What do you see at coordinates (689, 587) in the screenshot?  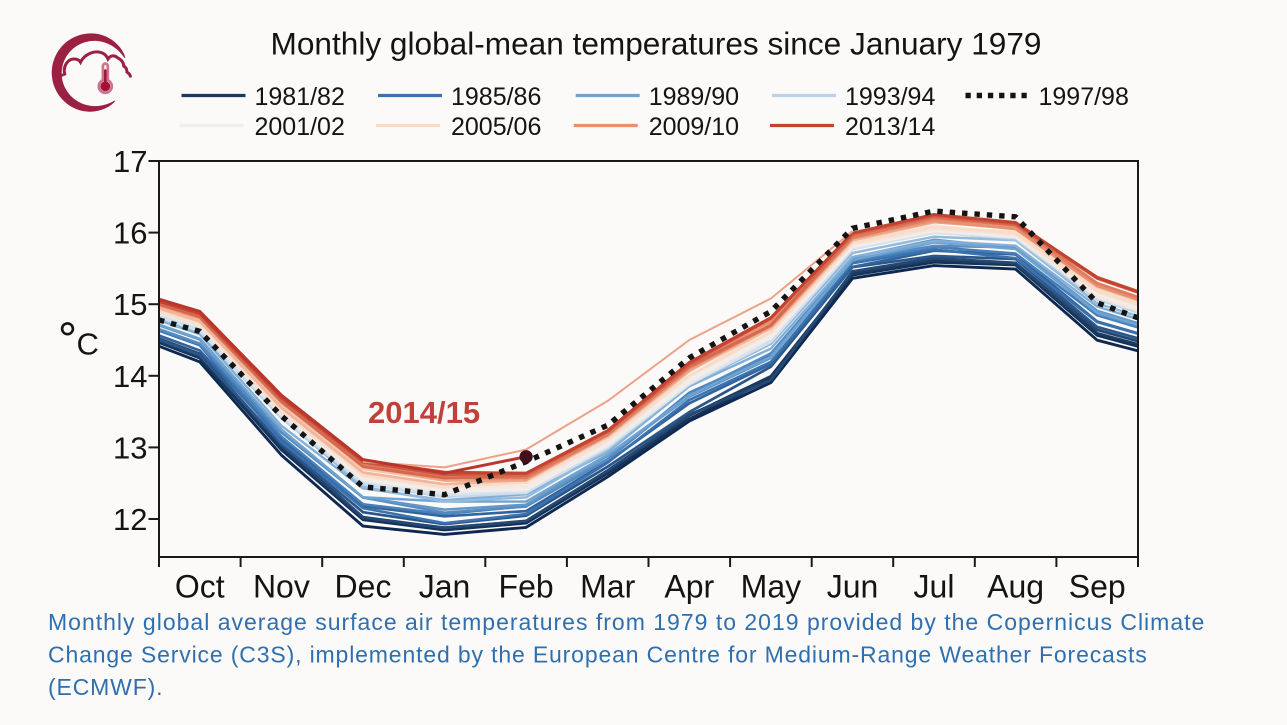 I see `svg-text: Apr` at bounding box center [689, 587].